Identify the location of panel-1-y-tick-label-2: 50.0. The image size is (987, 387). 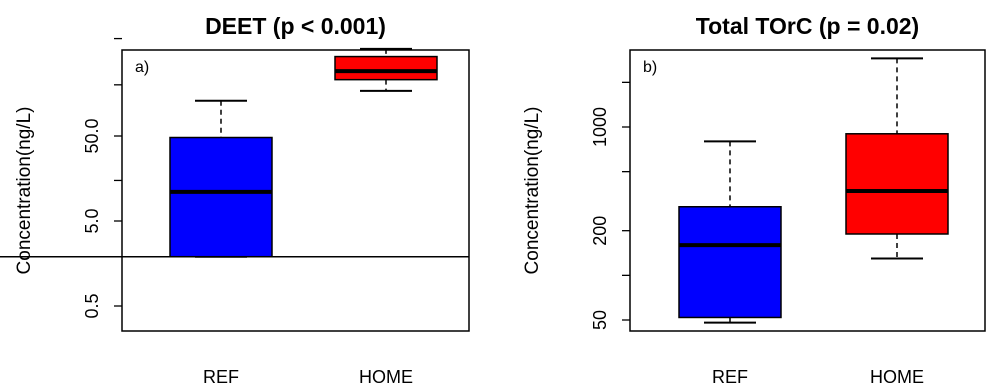
(92, 135).